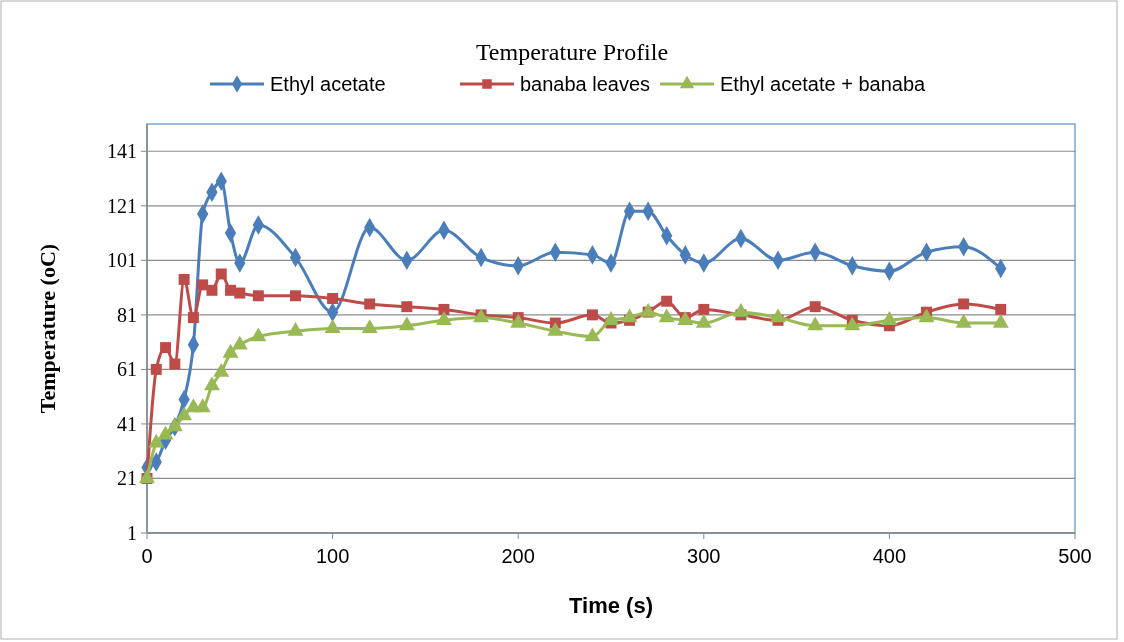  What do you see at coordinates (823, 84) in the screenshot?
I see `legend-label: Ethyl acetate + banaba` at bounding box center [823, 84].